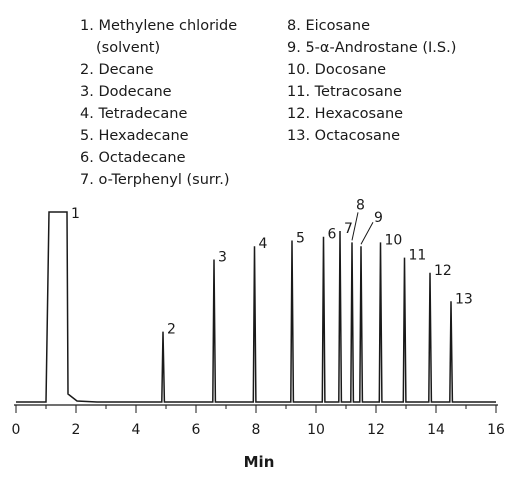  Describe the element at coordinates (300, 239) in the screenshot. I see `peak-label: 5` at that location.